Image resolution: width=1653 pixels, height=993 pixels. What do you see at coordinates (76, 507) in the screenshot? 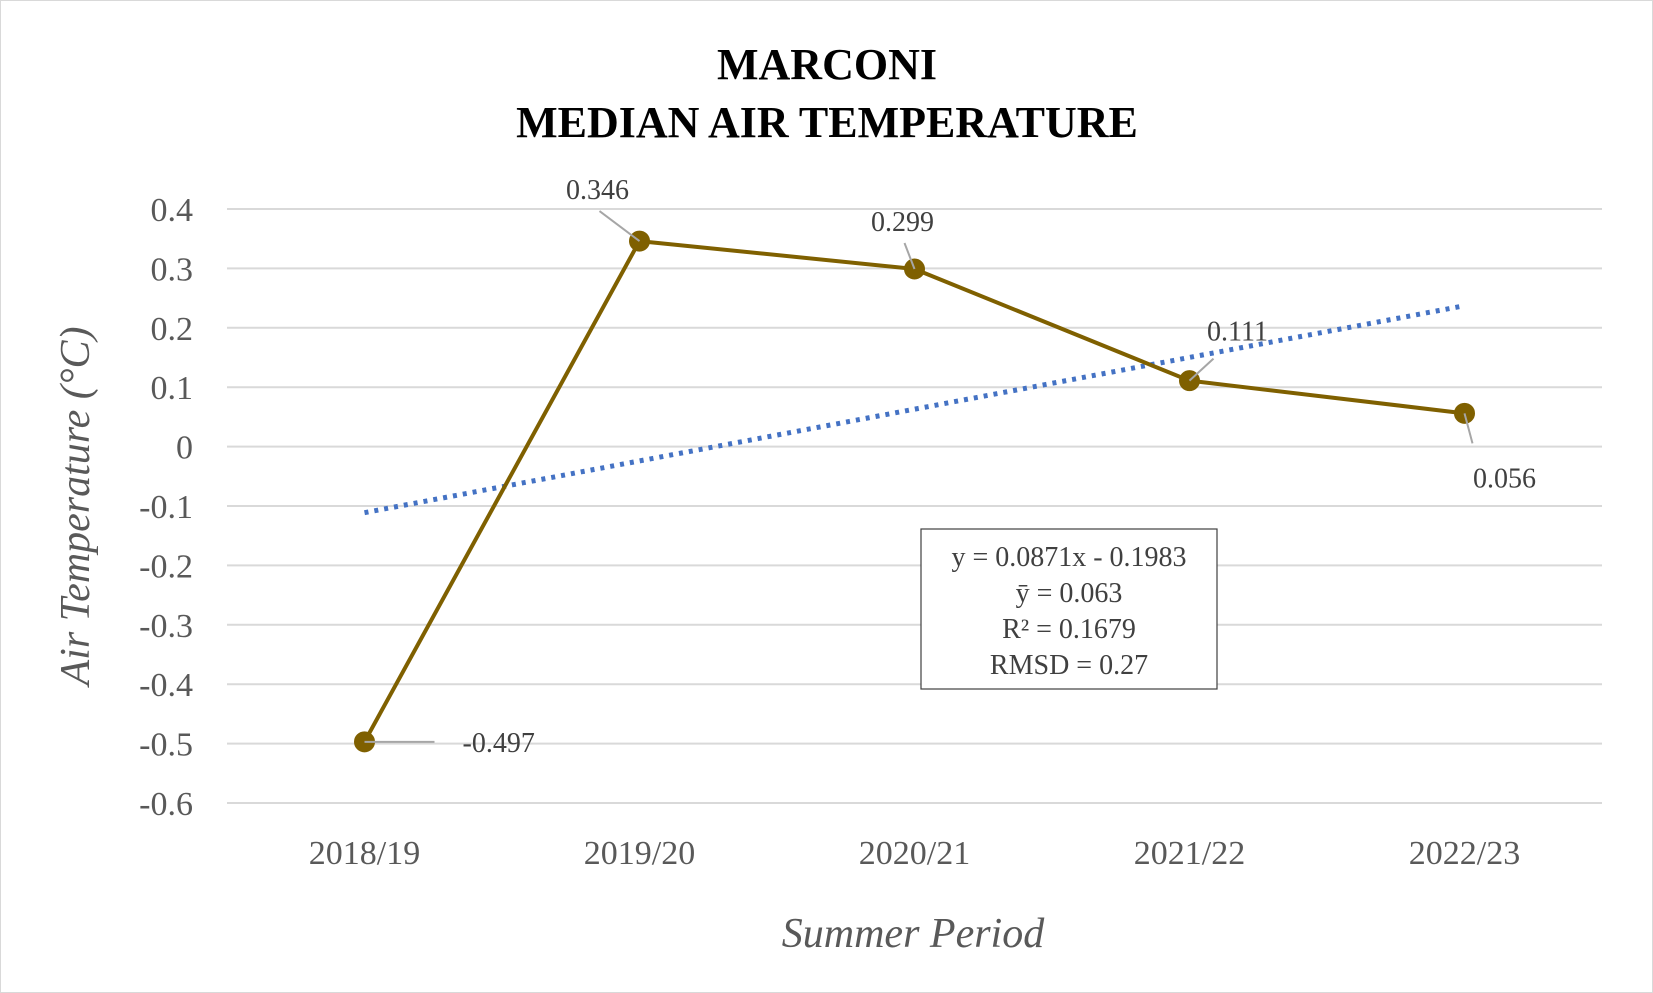
I see `y-axis-label: Air Temperature (°C)` at bounding box center [76, 507].